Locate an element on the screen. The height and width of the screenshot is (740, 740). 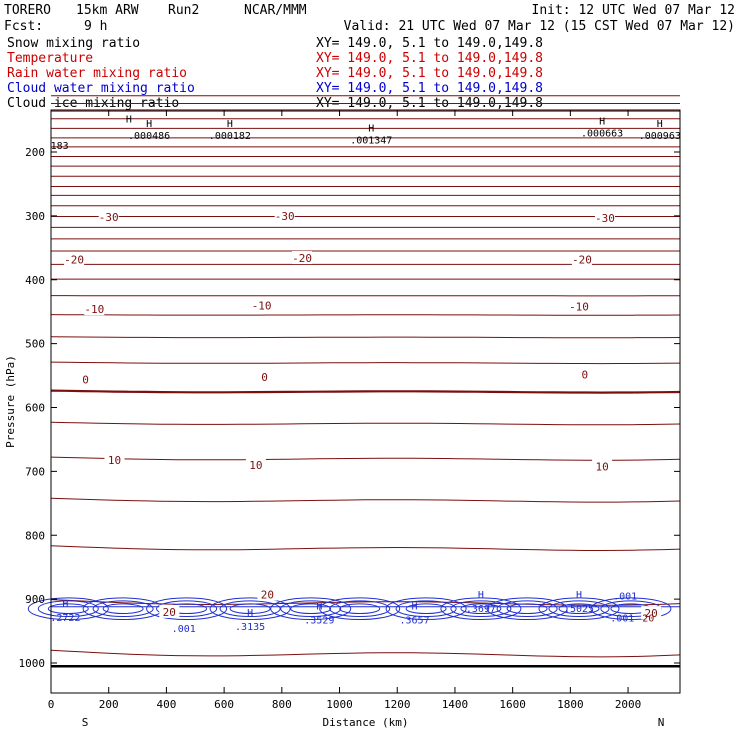
cloud-value-label: .3529 is located at coordinates (319, 621).